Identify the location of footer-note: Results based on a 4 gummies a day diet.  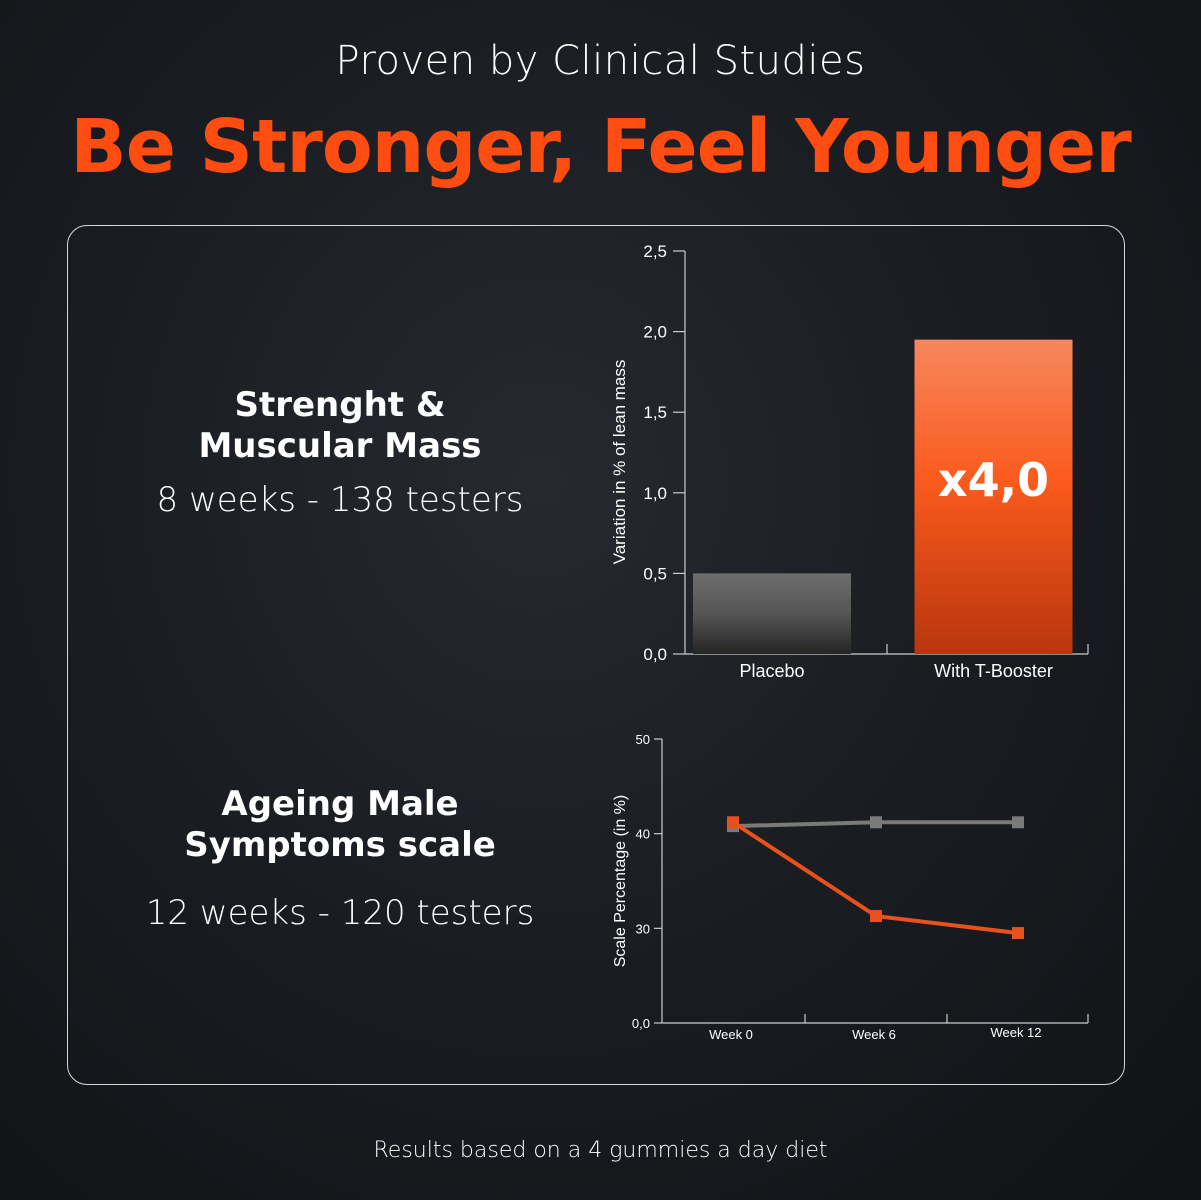
(600, 1150).